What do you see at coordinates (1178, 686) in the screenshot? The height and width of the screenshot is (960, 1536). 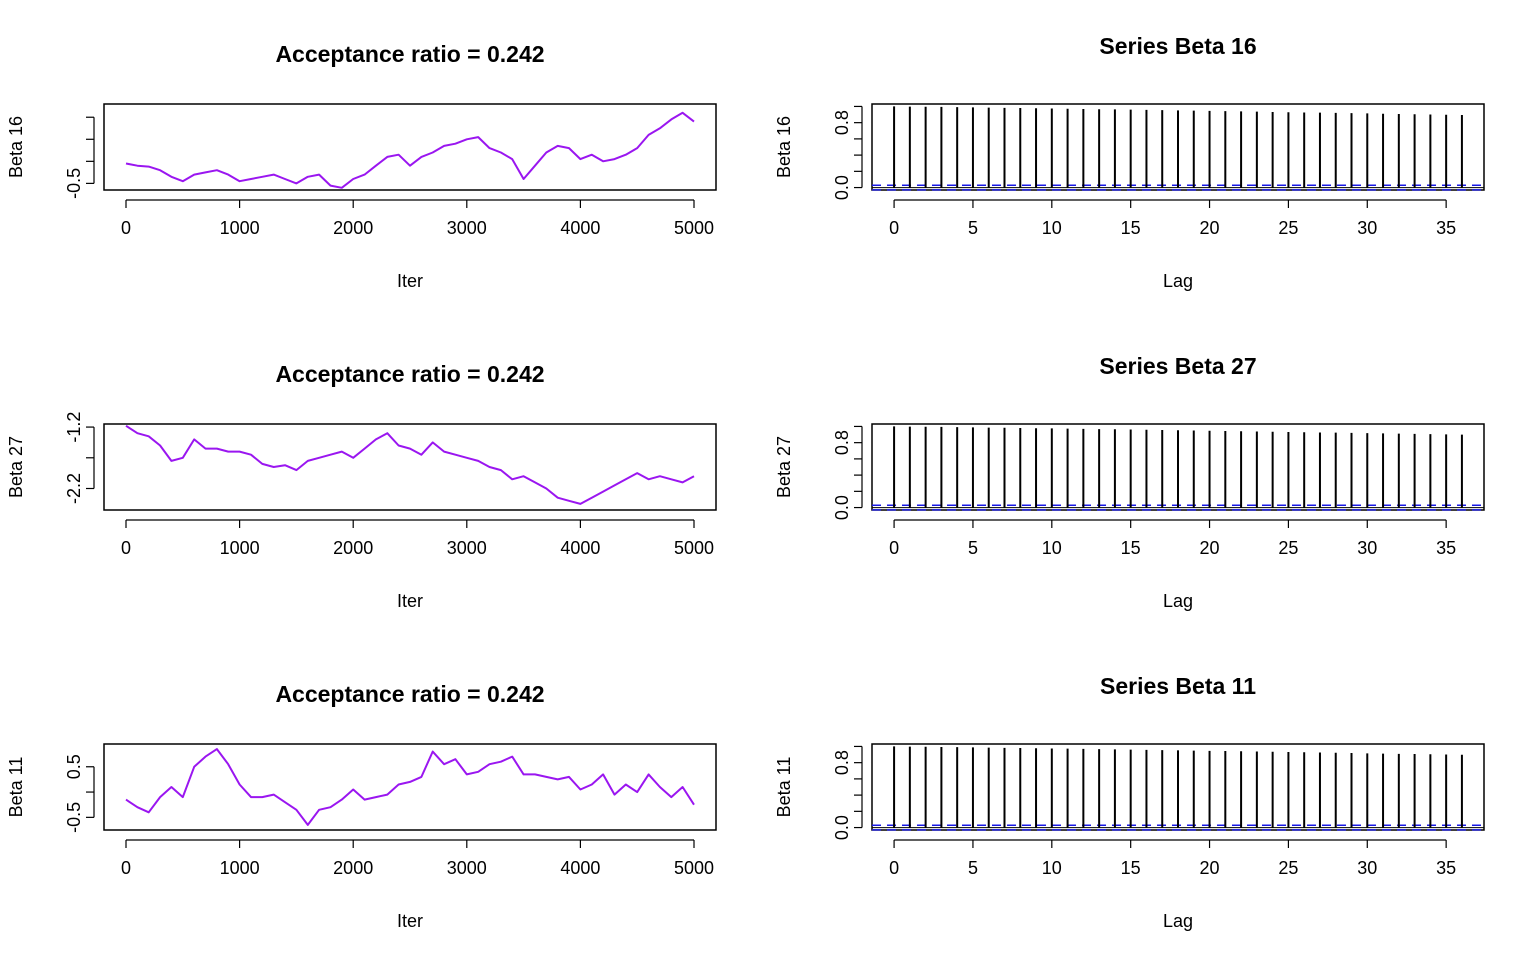 I see `chart-title: Series Beta 11` at bounding box center [1178, 686].